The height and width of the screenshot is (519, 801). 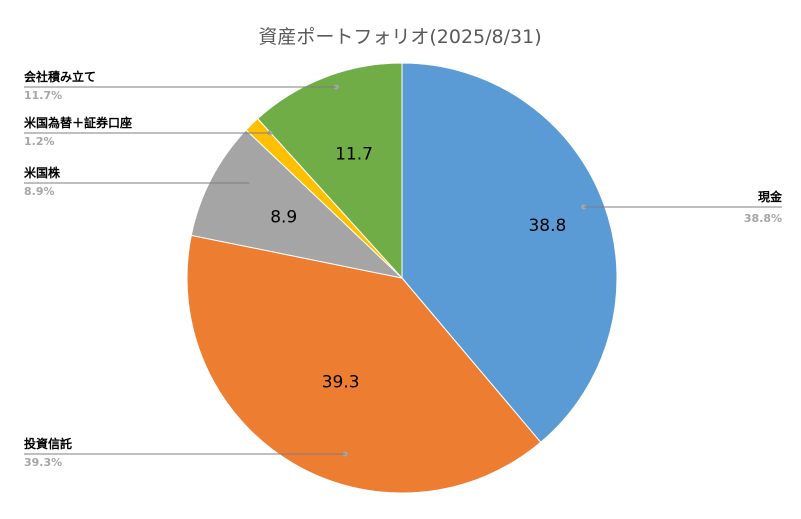 What do you see at coordinates (39, 141) in the screenshot?
I see `callout-percent: 1.2%` at bounding box center [39, 141].